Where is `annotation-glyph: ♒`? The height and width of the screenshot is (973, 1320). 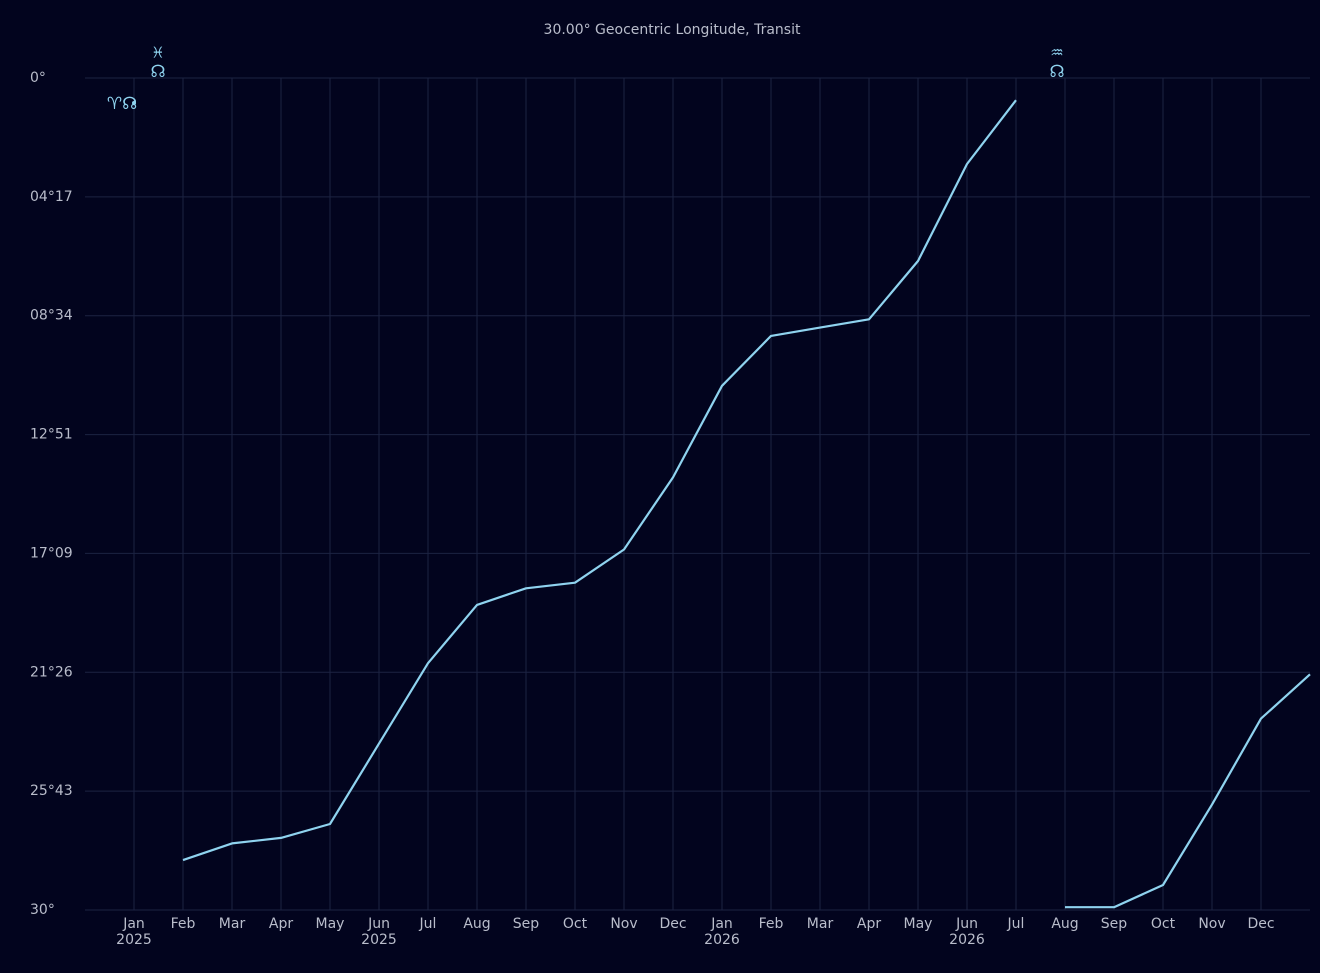
annotation-glyph: ♒ is located at coordinates (1056, 53).